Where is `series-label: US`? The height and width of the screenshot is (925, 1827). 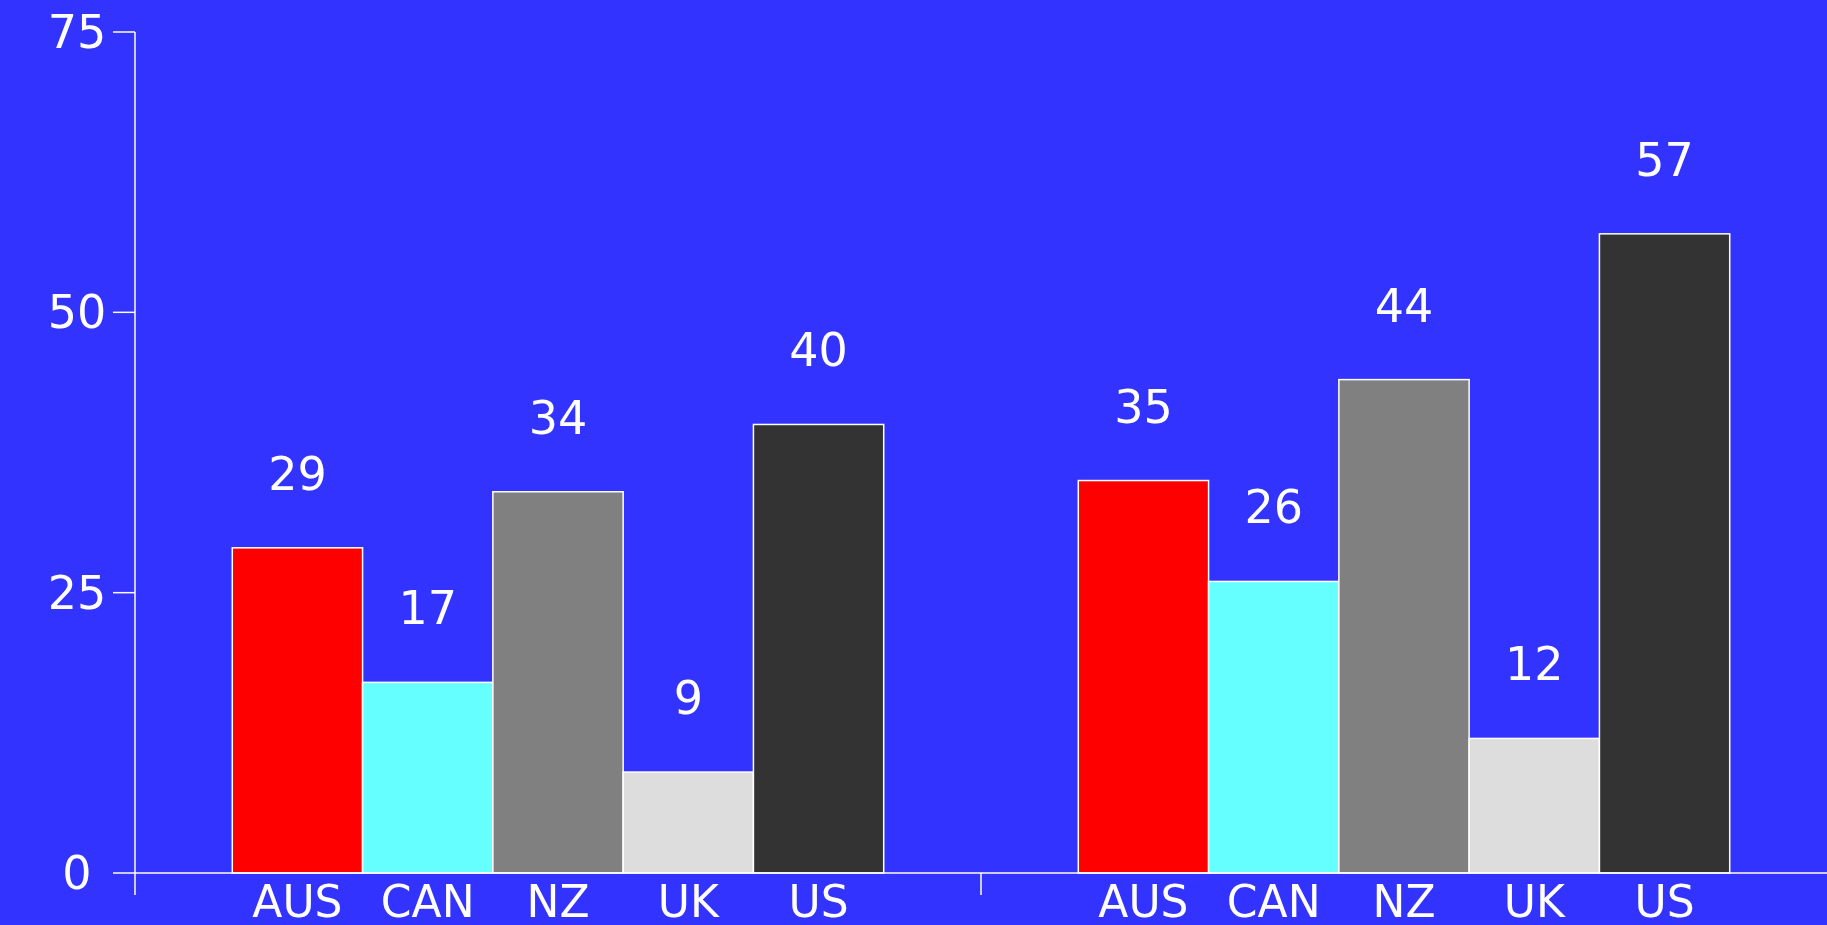
series-label: US is located at coordinates (818, 900).